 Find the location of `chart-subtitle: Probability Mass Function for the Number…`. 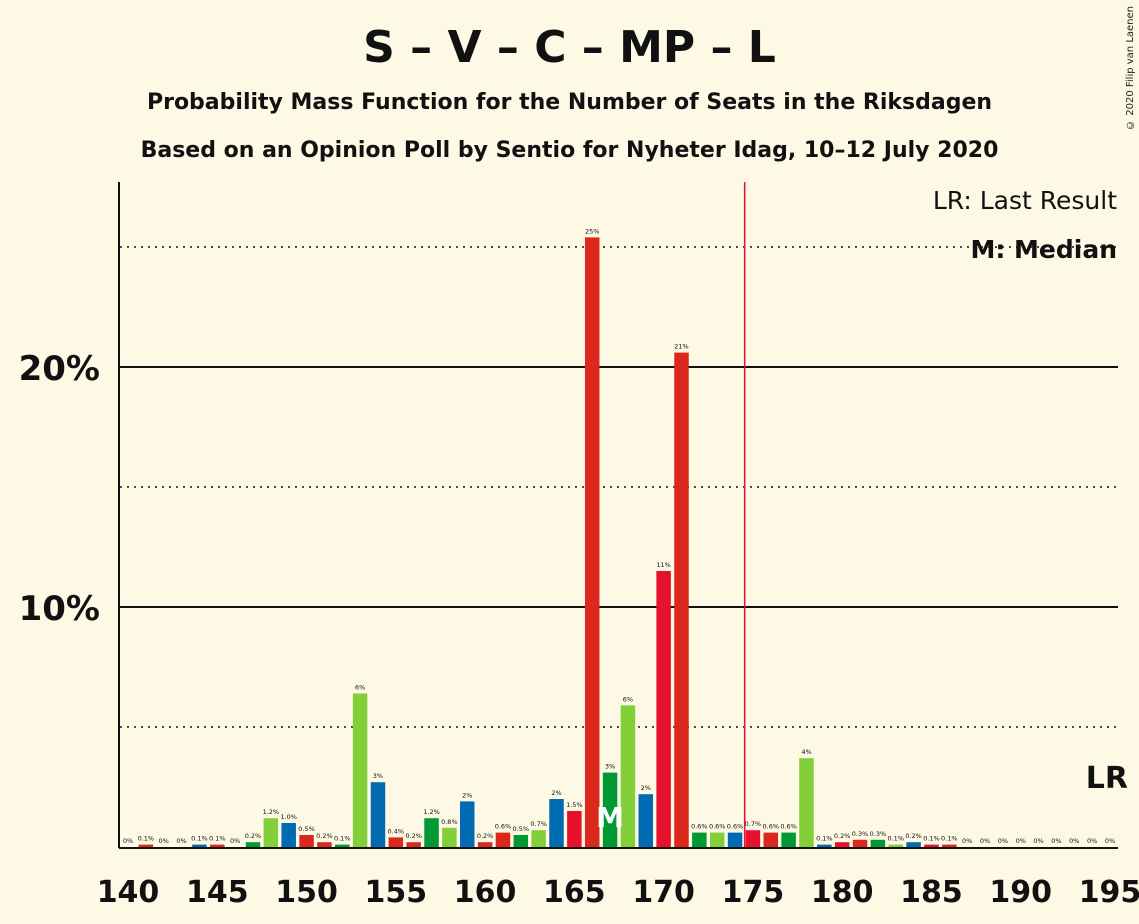

chart-subtitle: Probability Mass Function for the Number… is located at coordinates (569, 102).